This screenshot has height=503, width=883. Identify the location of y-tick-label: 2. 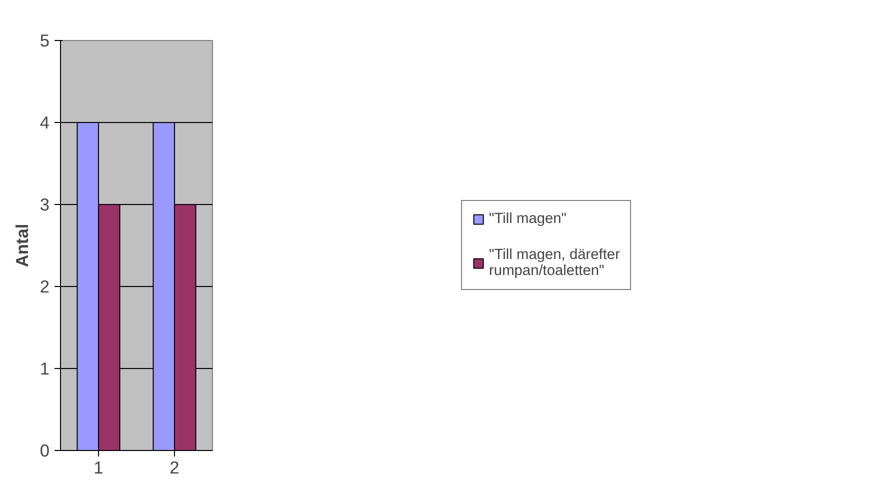
(45, 286).